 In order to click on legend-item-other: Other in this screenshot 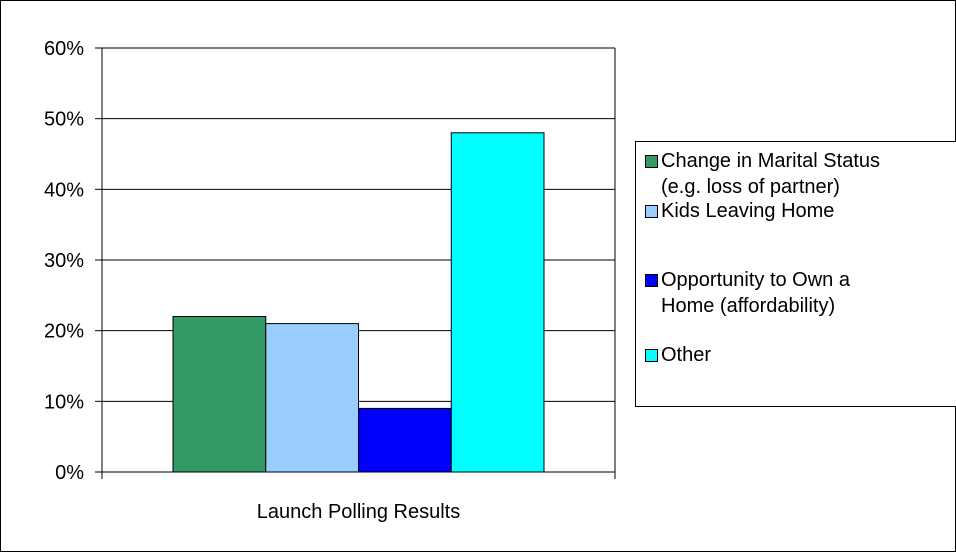, I will do `click(678, 355)`.